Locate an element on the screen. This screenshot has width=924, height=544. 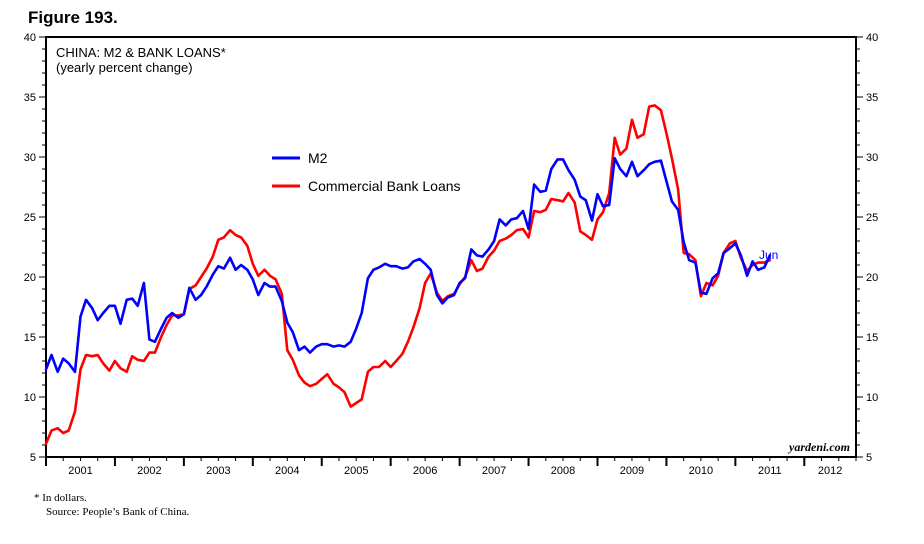
x-tick-label: 2009 is located at coordinates (632, 471).